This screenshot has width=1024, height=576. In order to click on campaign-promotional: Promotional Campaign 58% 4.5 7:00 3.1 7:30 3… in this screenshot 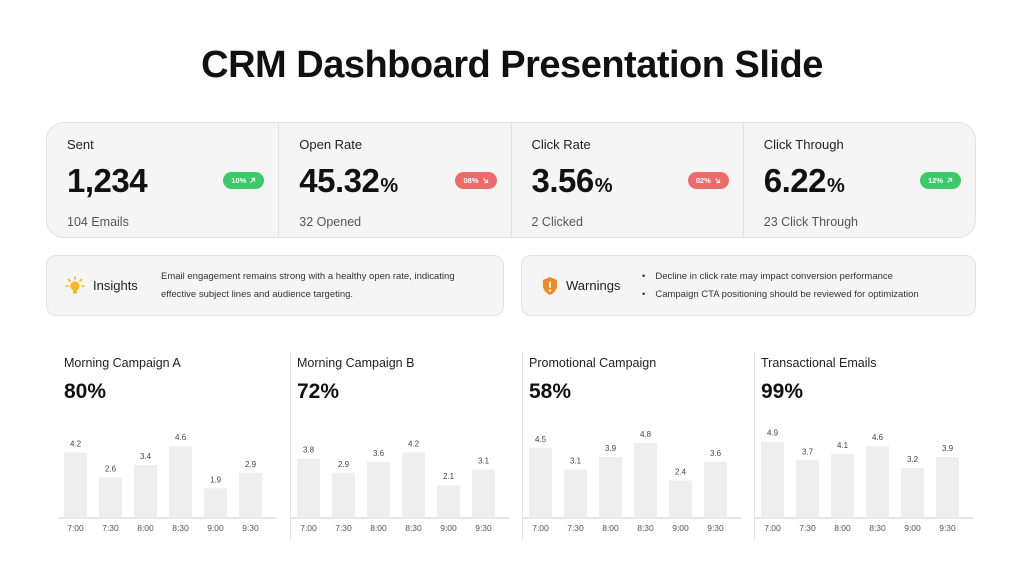, I will do `click(638, 446)`.